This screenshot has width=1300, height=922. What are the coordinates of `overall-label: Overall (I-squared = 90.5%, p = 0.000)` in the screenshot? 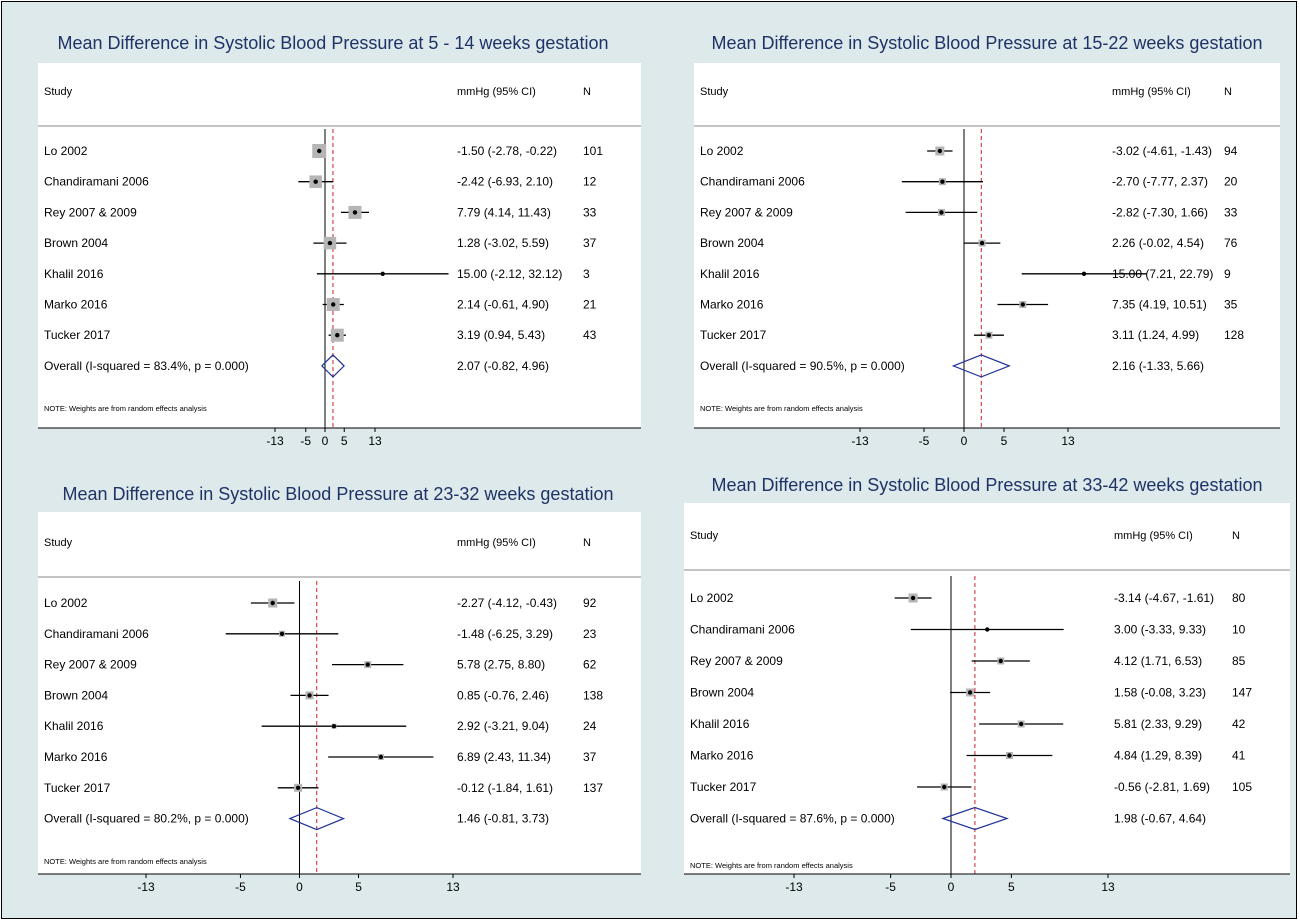 It's located at (802, 366).